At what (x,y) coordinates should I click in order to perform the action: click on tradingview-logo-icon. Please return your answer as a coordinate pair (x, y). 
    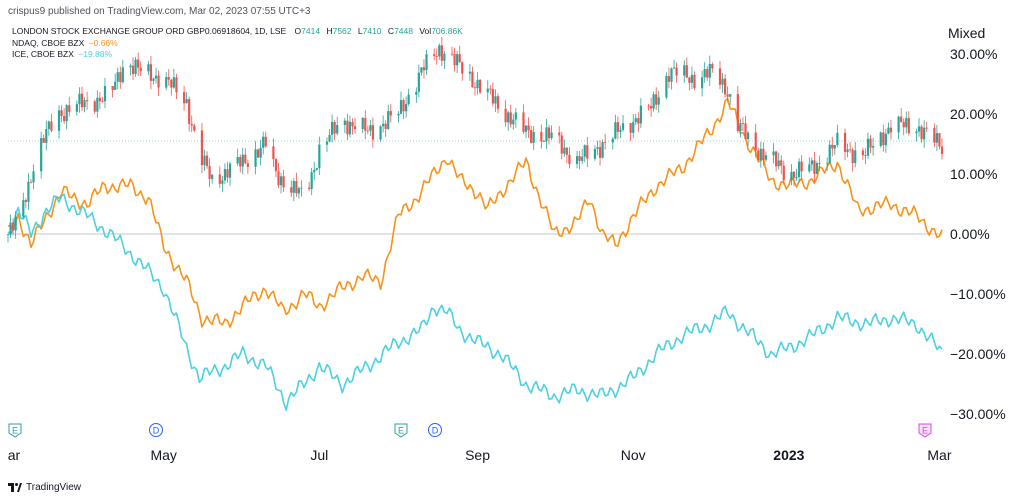
    Looking at the image, I should click on (15, 487).